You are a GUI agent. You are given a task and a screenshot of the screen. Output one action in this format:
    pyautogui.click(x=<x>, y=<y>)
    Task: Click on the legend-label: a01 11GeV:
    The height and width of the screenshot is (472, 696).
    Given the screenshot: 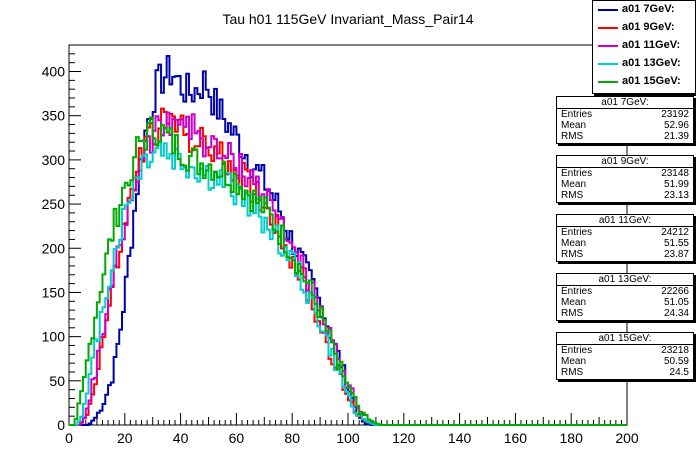 What is the action you would take?
    pyautogui.click(x=651, y=45)
    